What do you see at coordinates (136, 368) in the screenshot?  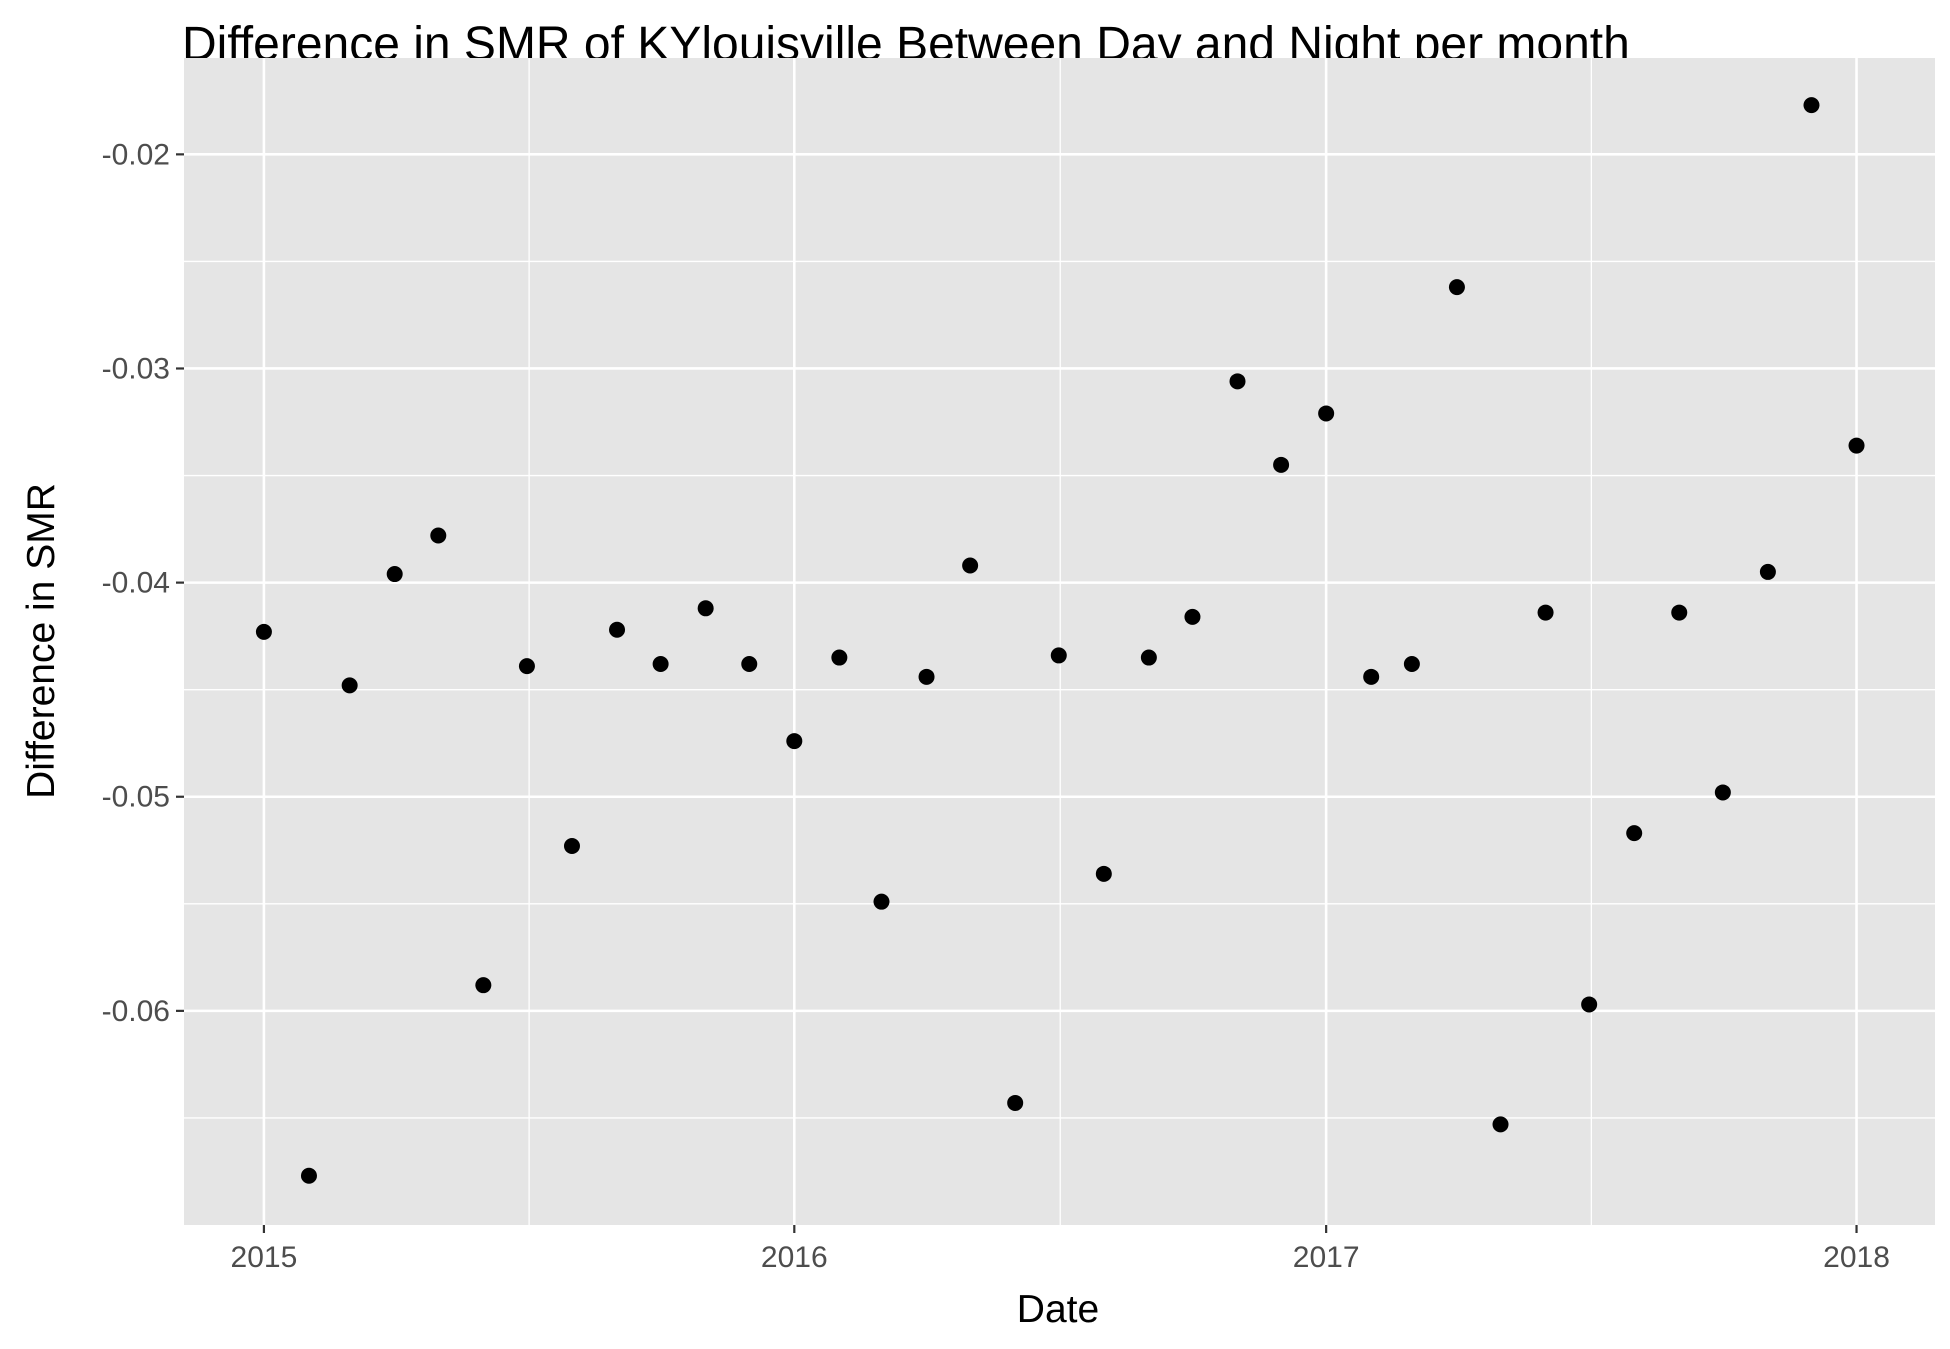 I see `y-tick-label: -0.03` at bounding box center [136, 368].